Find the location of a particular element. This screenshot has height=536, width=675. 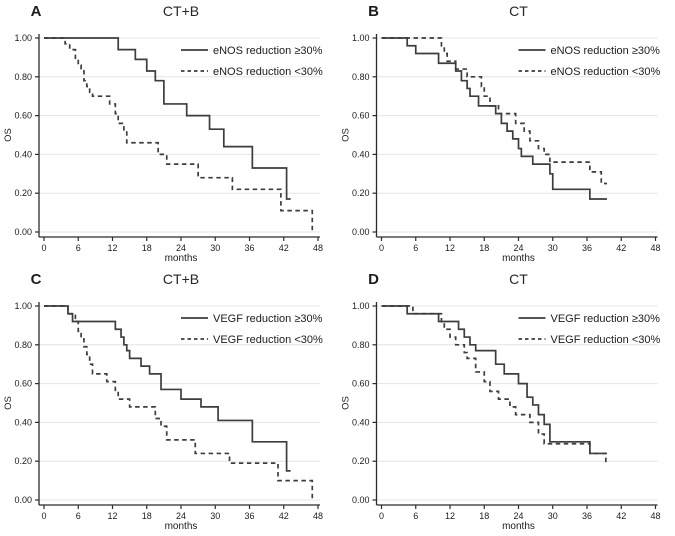

panel-letter: D is located at coordinates (373, 279).